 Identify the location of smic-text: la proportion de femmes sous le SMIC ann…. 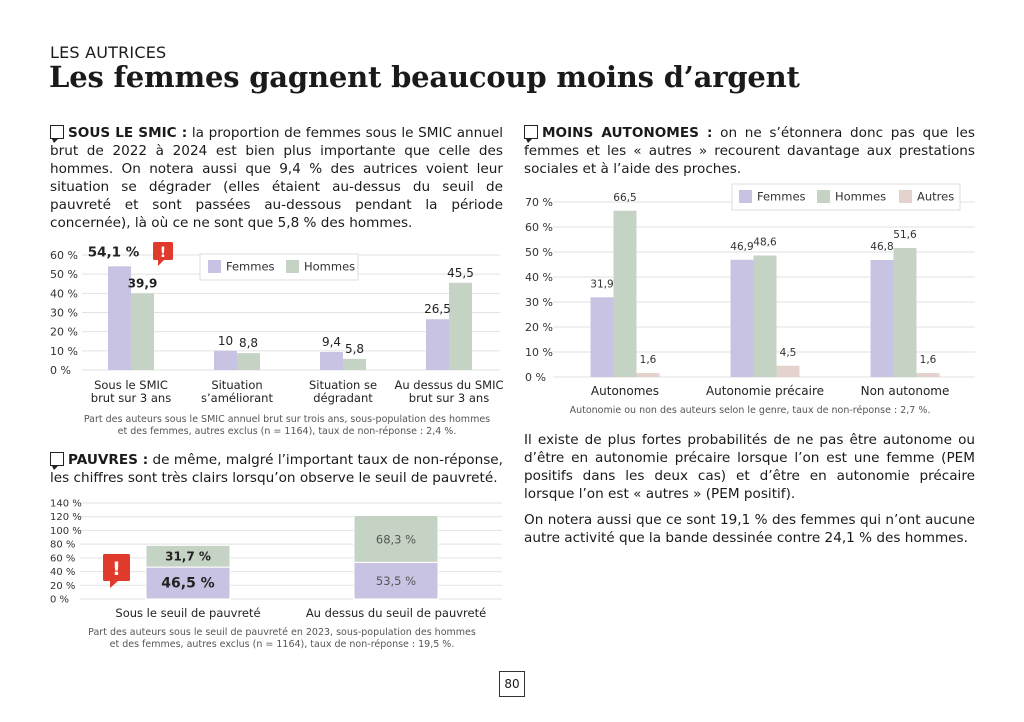
(277, 178).